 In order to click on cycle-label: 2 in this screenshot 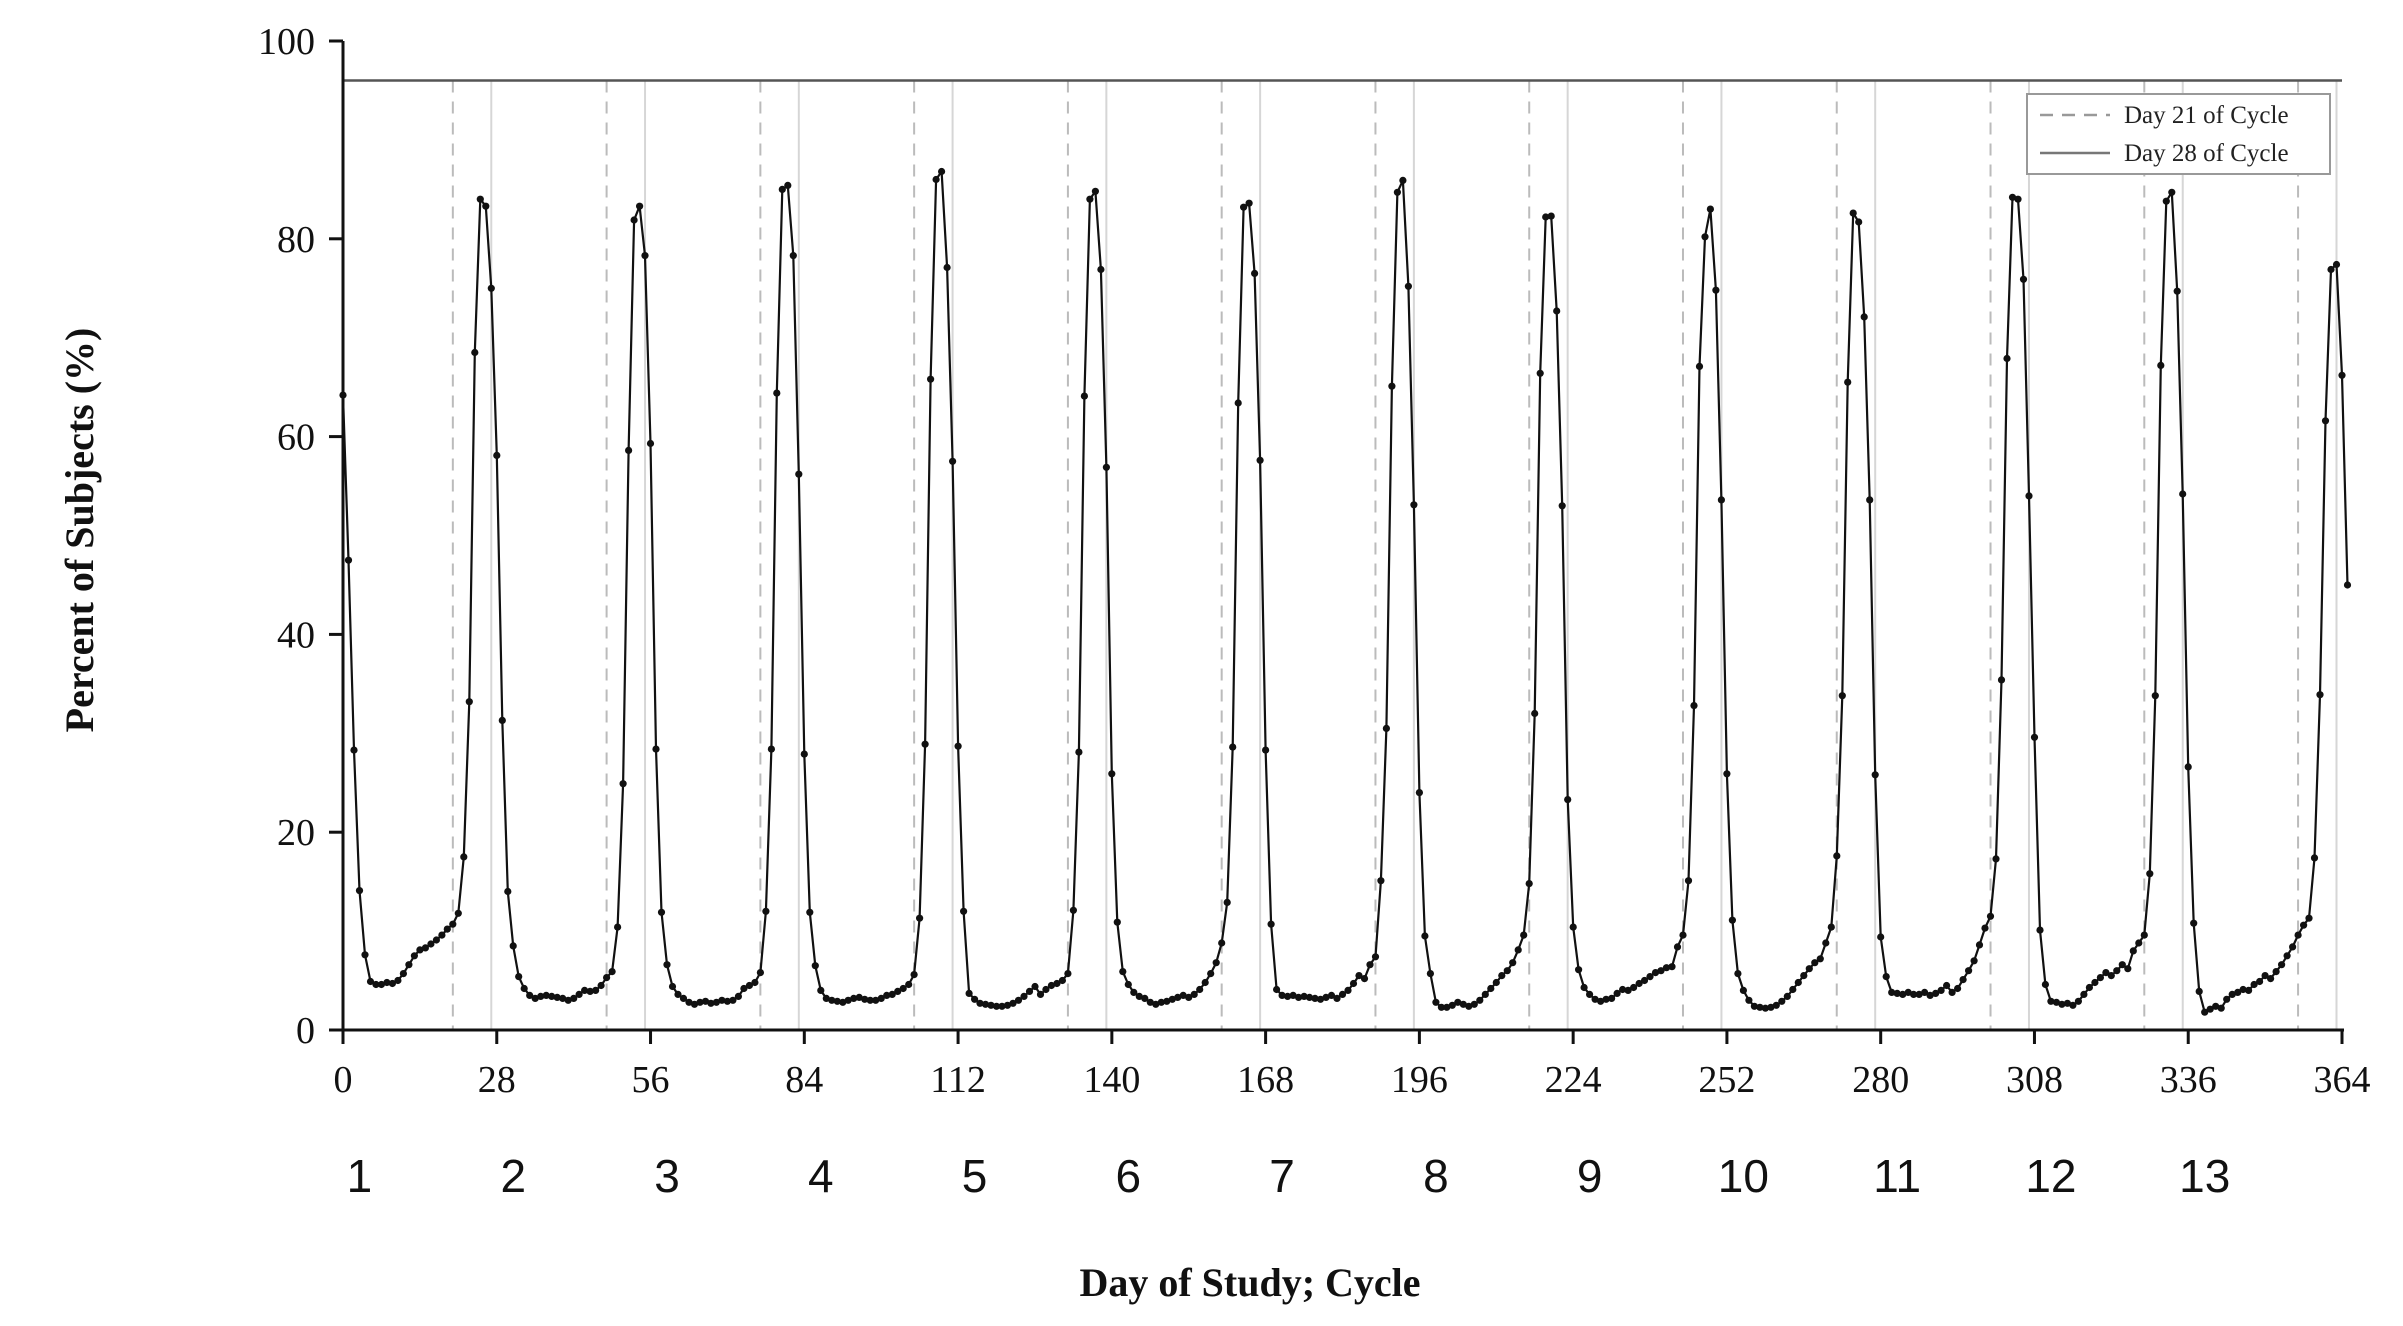, I will do `click(513, 1176)`.